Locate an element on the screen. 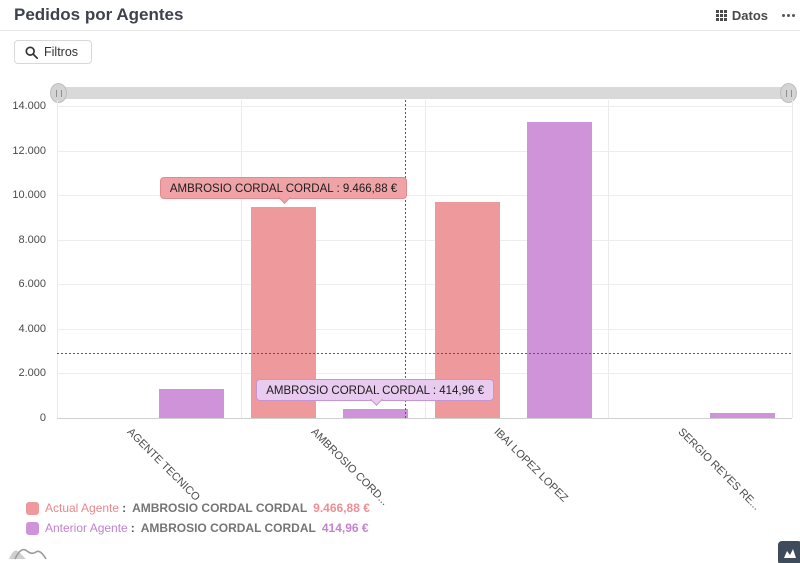  y-axis-tick-label: 4.000 is located at coordinates (32, 328).